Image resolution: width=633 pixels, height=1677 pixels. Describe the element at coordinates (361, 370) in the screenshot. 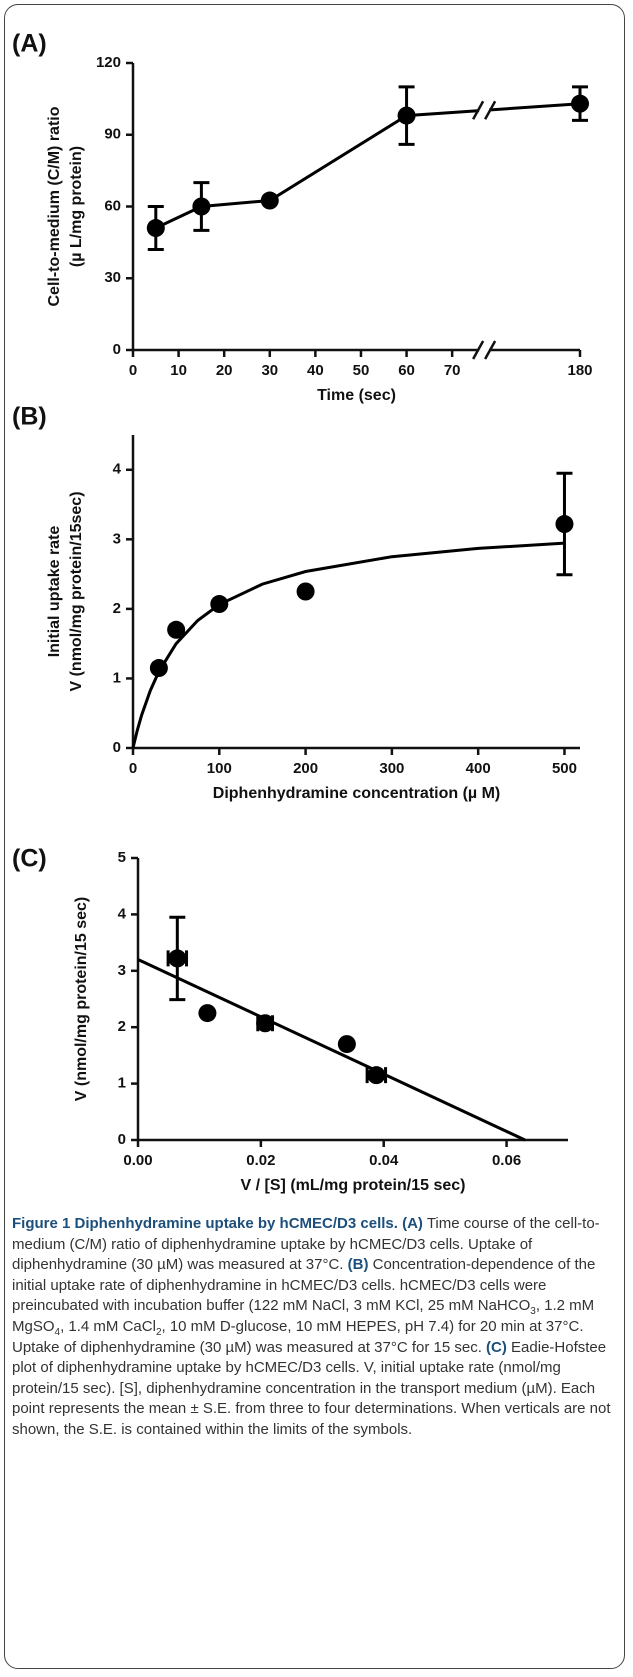

I see `x-tick-label: 50` at that location.